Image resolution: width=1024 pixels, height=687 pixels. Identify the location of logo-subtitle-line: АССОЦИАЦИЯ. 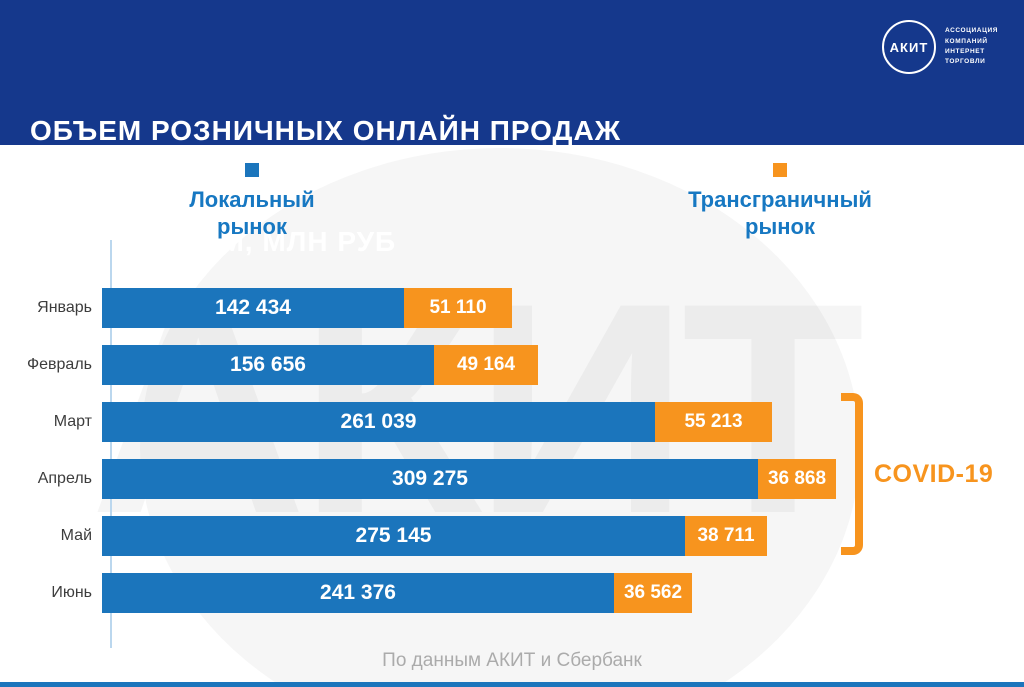
(971, 31).